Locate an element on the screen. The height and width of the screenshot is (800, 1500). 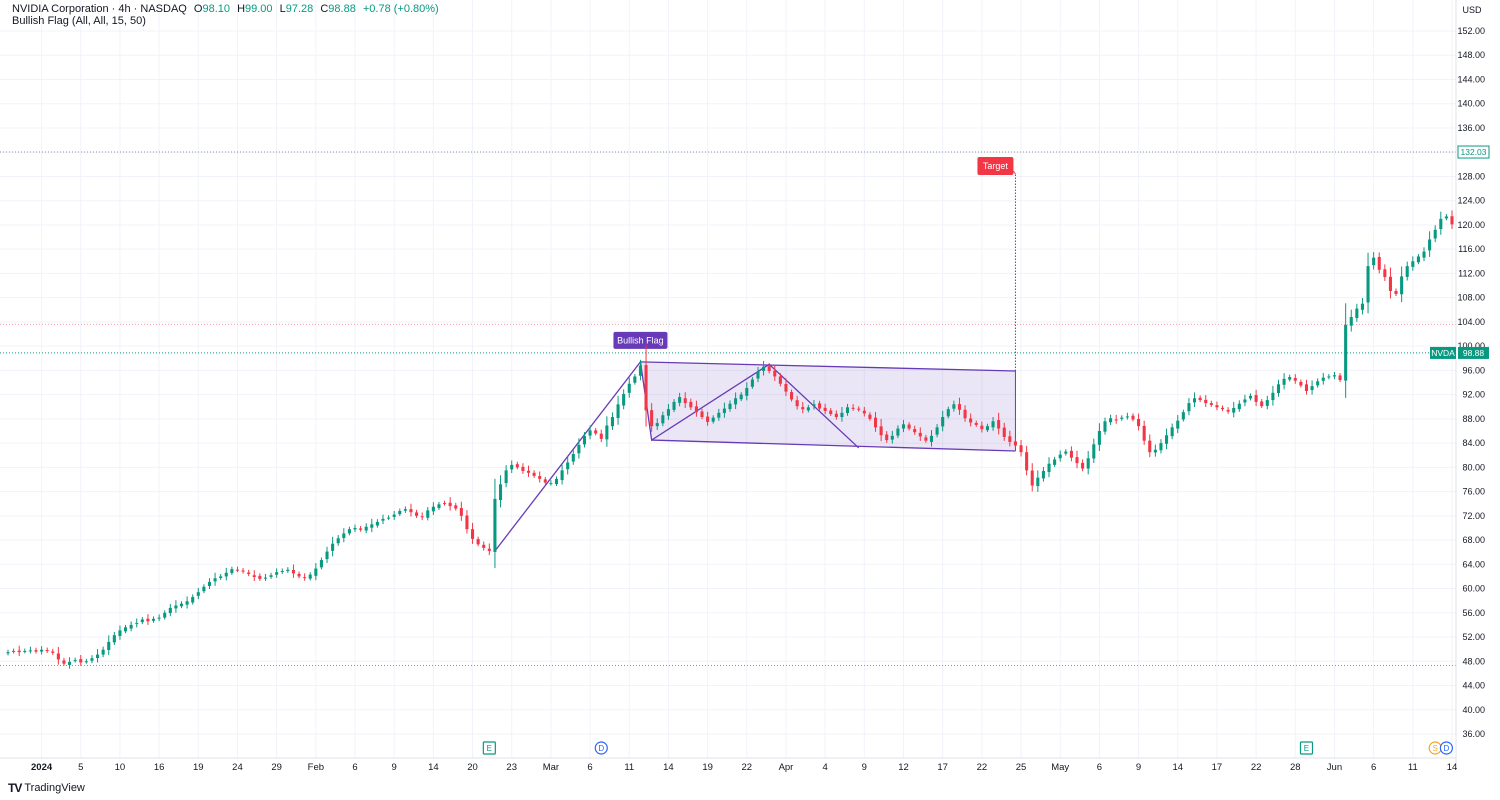
time-tick-label: 28 is located at coordinates (1295, 767).